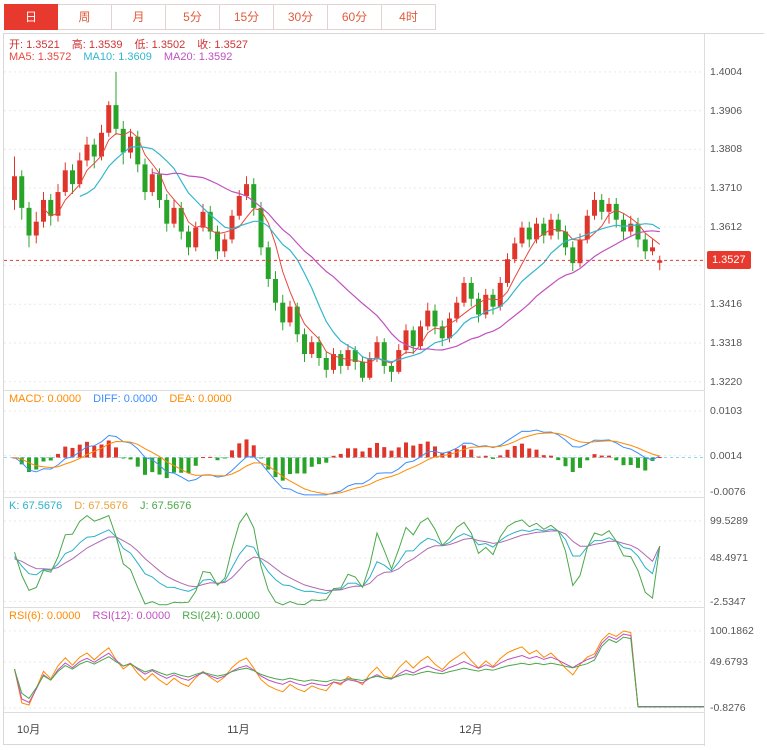  Describe the element at coordinates (223, 45) in the screenshot. I see `legend-item: 收: 1.3527` at that location.